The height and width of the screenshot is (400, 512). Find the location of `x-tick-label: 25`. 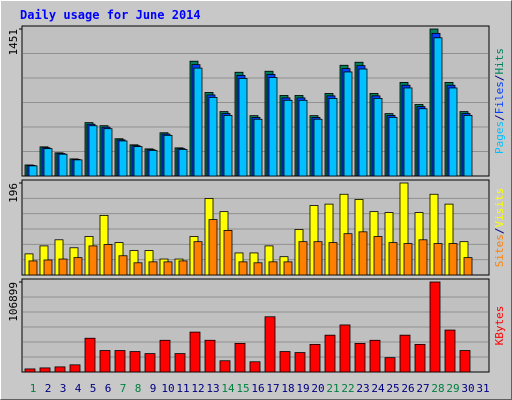

x-tick-label: 25 is located at coordinates (392, 388).